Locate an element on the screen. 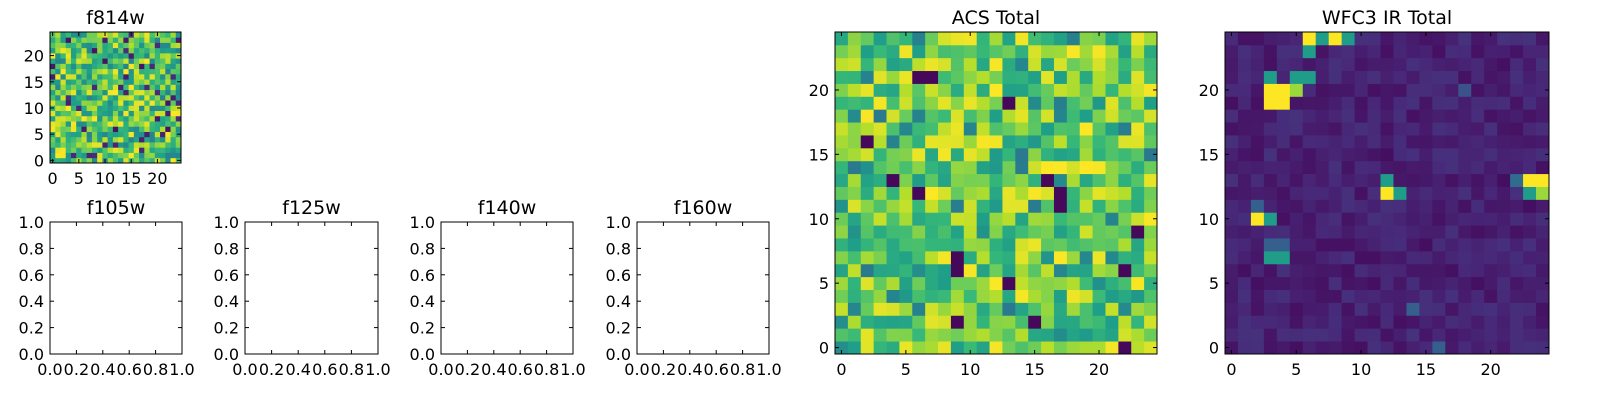 This screenshot has height=400, width=1600. y-tick-label: 20 is located at coordinates (34, 56).